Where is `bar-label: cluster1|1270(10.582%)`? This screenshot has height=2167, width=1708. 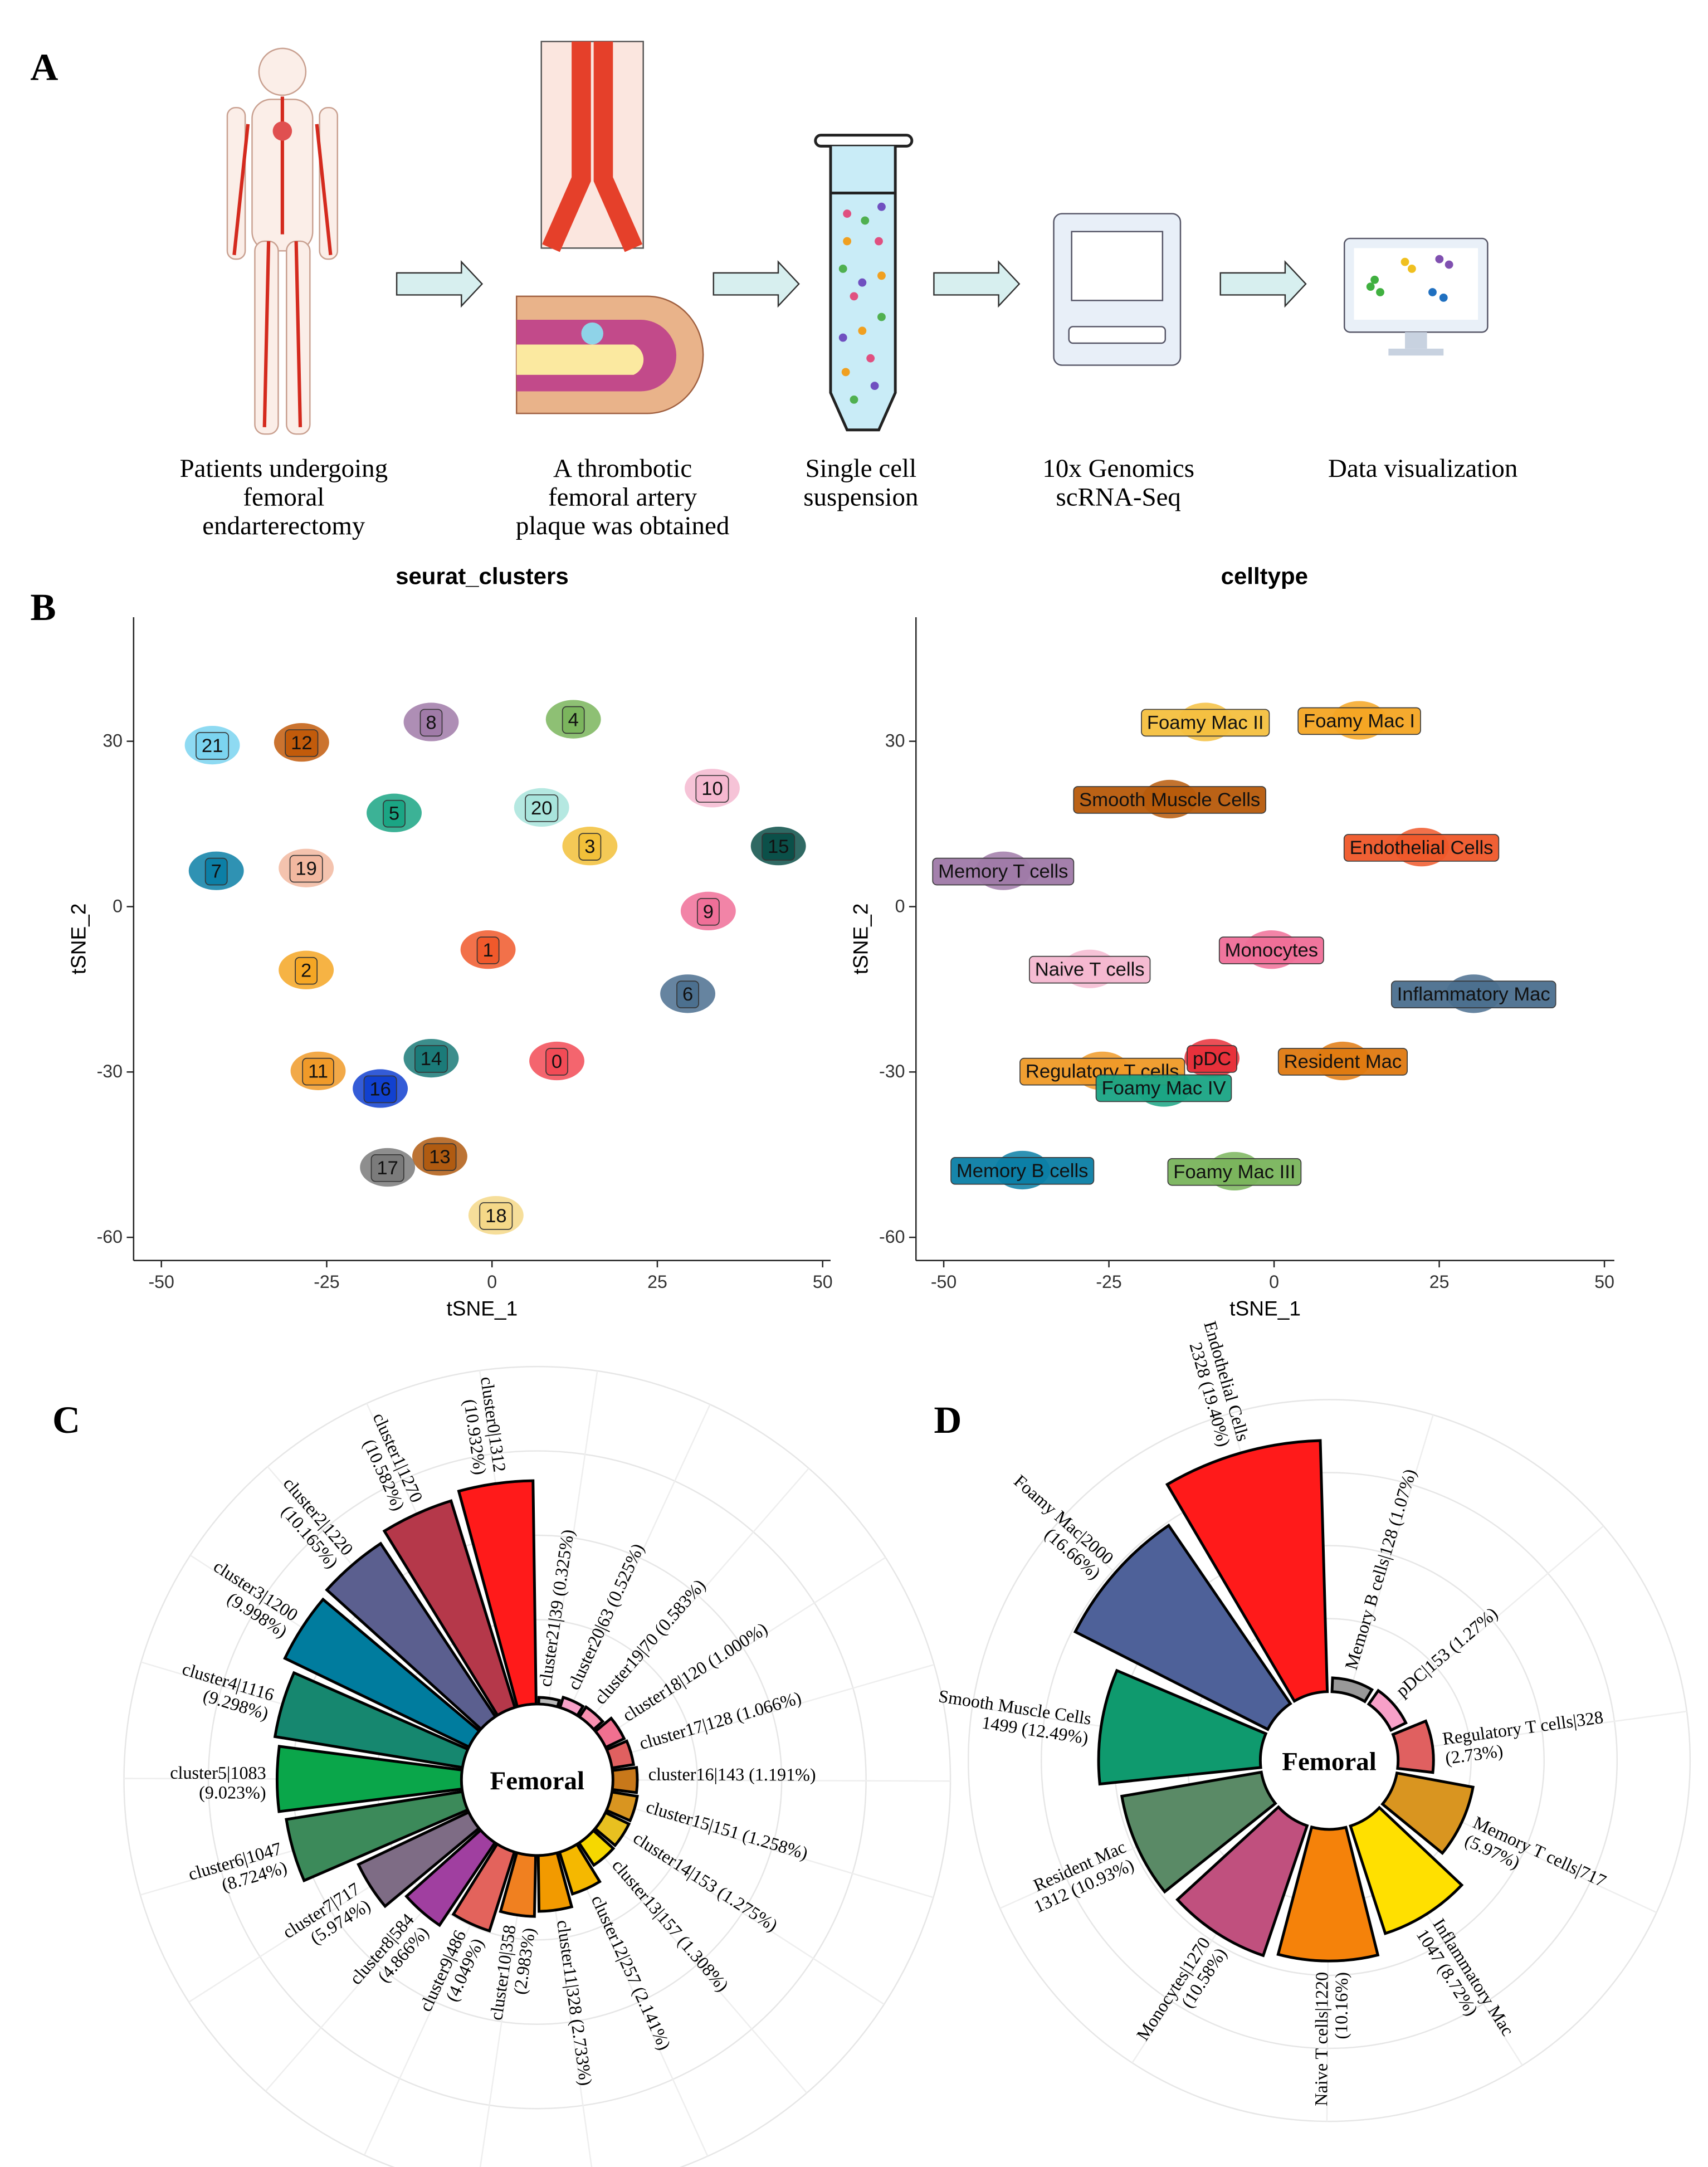
bar-label: cluster1|1270(10.582%) is located at coordinates (389, 1462).